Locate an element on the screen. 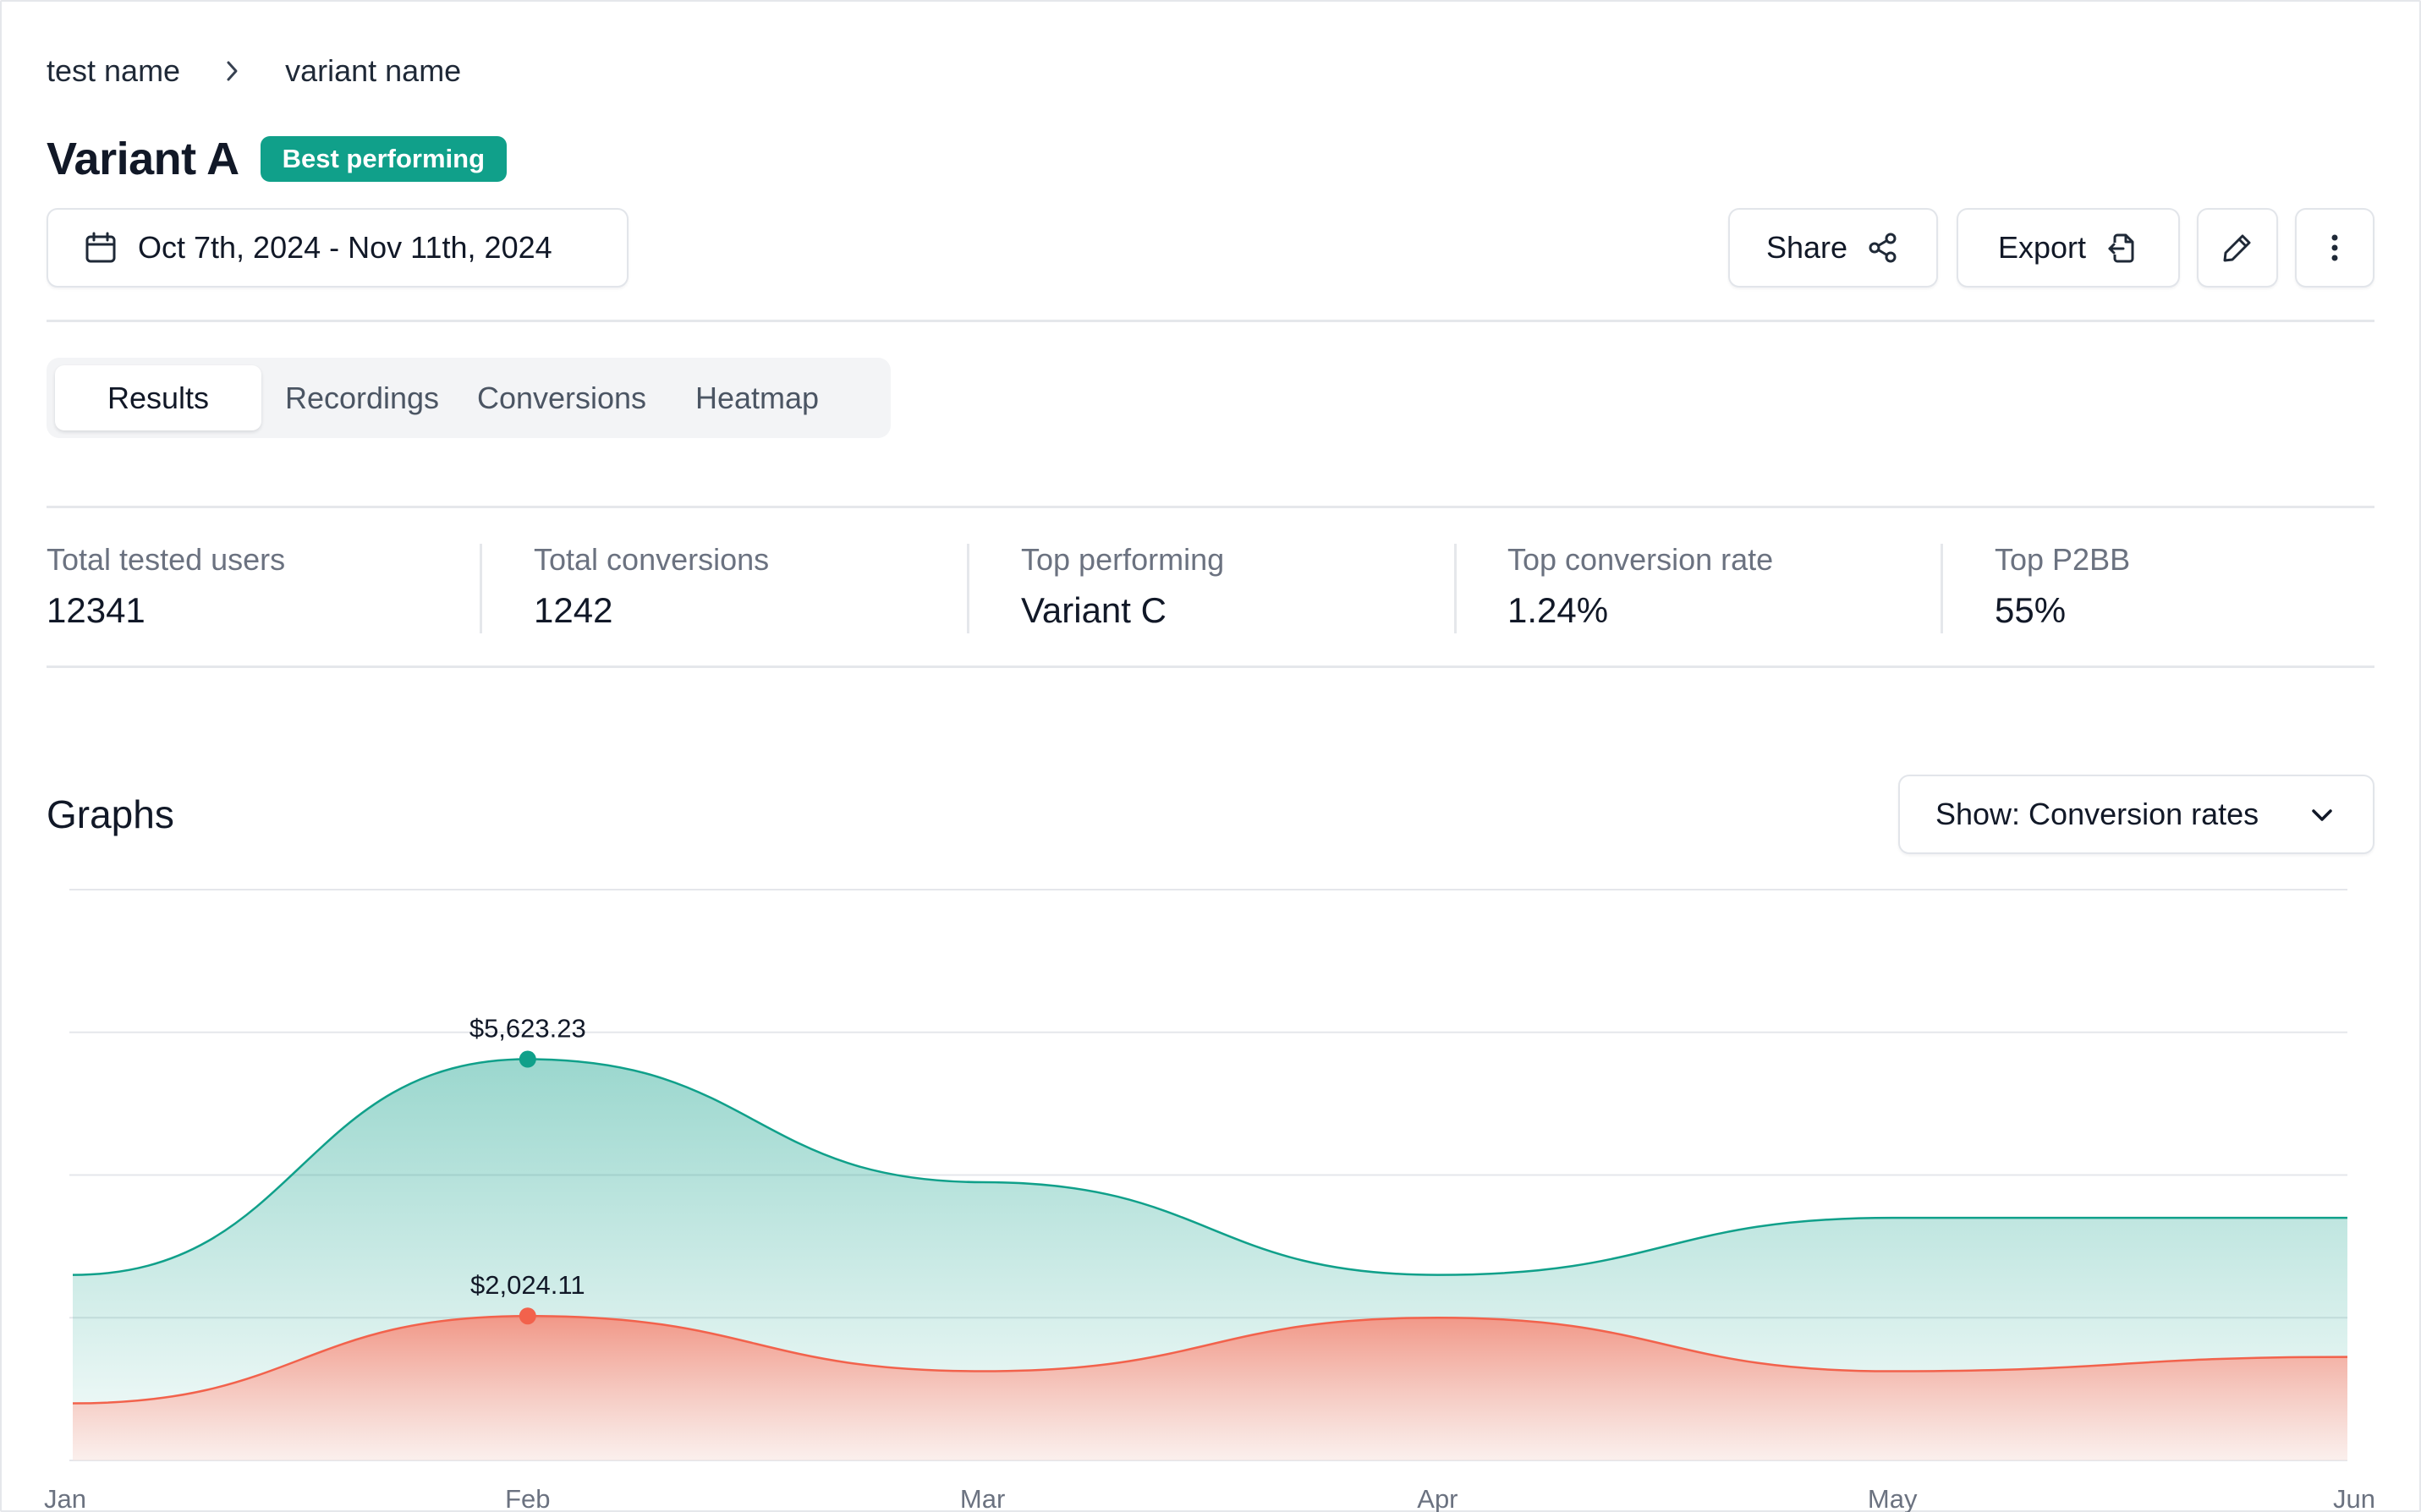 The width and height of the screenshot is (2421, 1512). tab-conversions: Conversions is located at coordinates (561, 397).